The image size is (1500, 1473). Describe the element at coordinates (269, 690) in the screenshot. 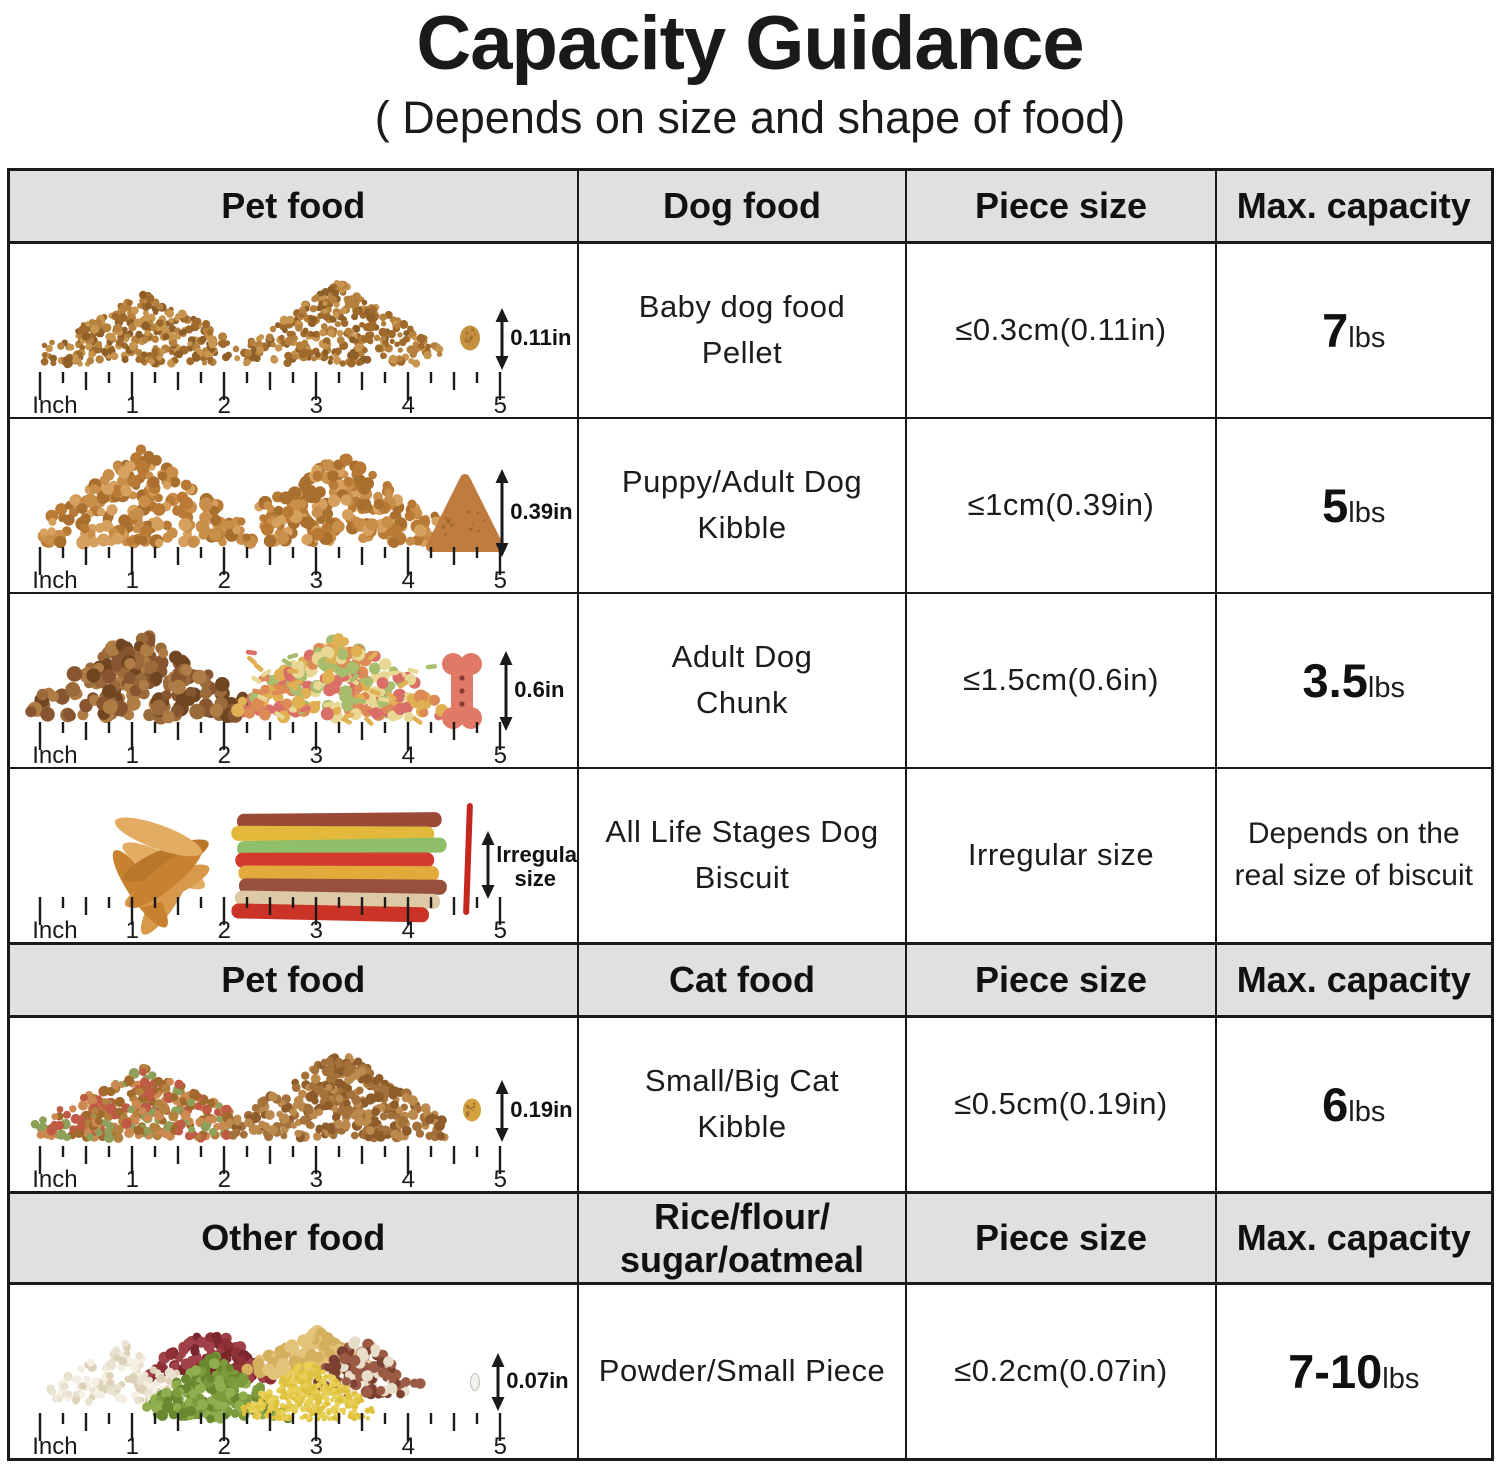

I see `illustration-dog_chunks` at that location.